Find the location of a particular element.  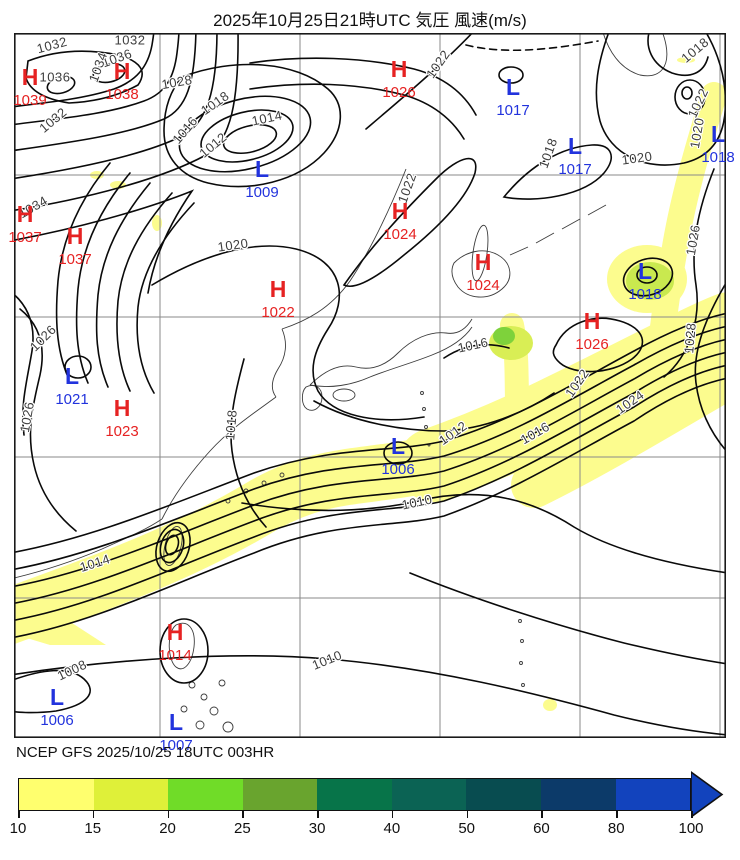

model-run-label: NCEP GFS 2025/10/25 18UTC 003HR is located at coordinates (145, 752).